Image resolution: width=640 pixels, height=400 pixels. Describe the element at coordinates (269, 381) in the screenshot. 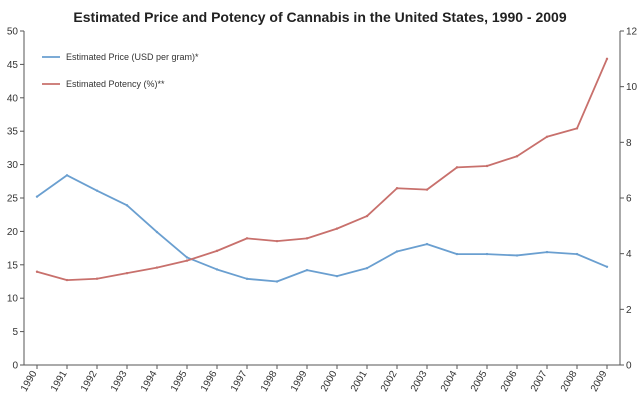

I see `x-tick-label: 1998` at that location.